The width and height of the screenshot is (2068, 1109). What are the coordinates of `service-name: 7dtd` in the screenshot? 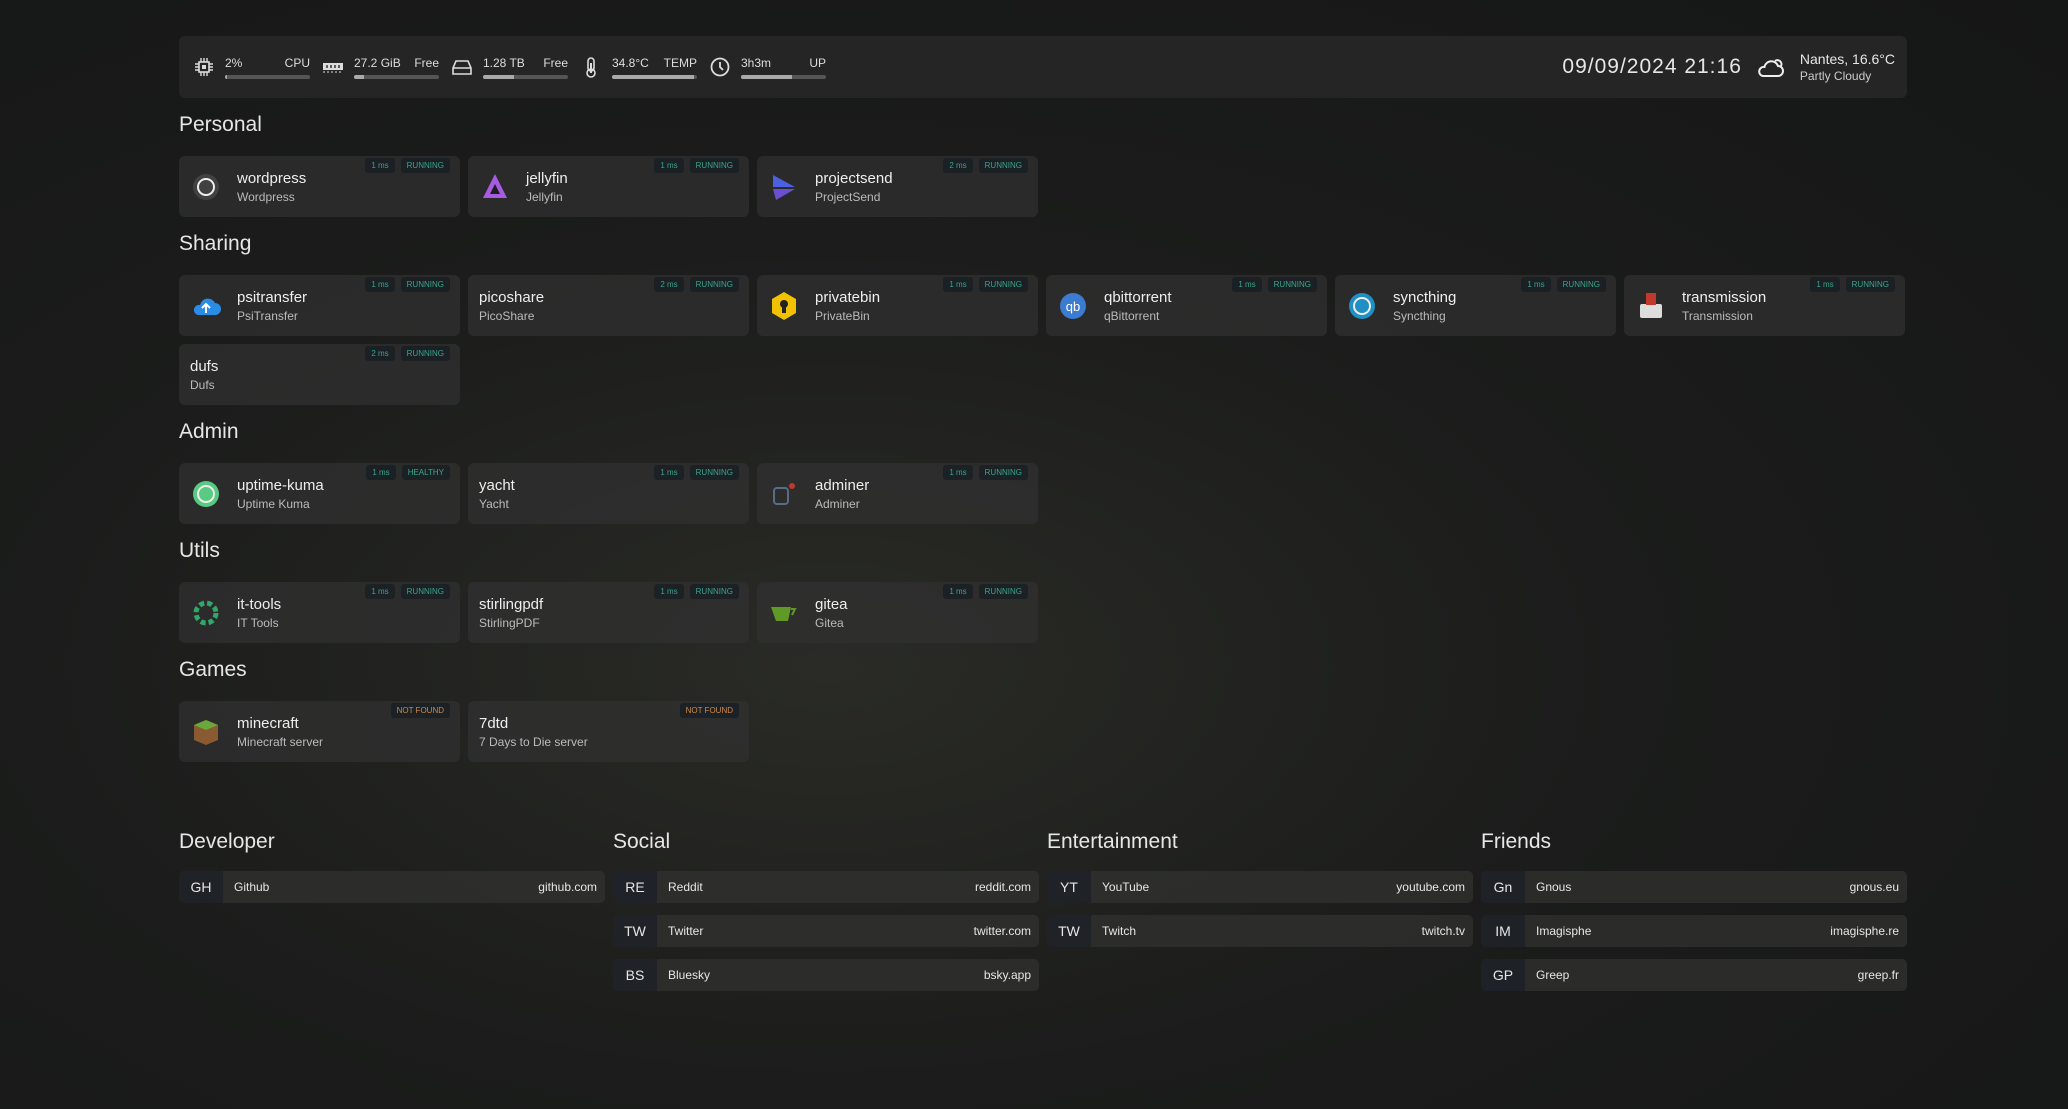 It's located at (494, 723).